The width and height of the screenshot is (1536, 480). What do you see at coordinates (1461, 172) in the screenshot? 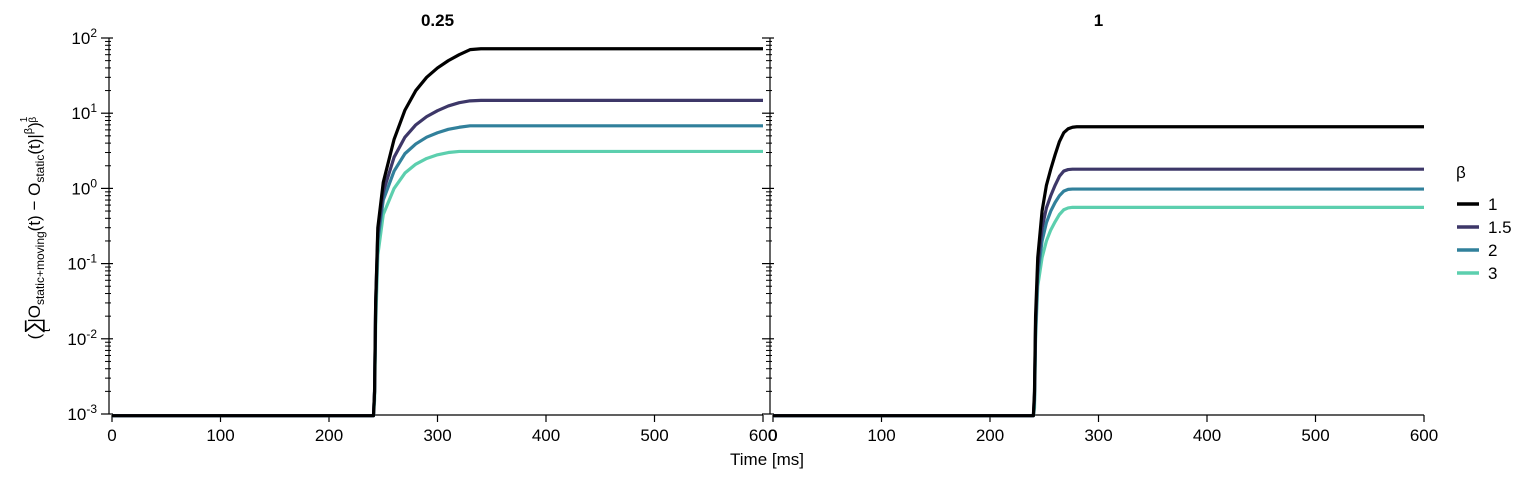
I see `legend-title: β` at bounding box center [1461, 172].